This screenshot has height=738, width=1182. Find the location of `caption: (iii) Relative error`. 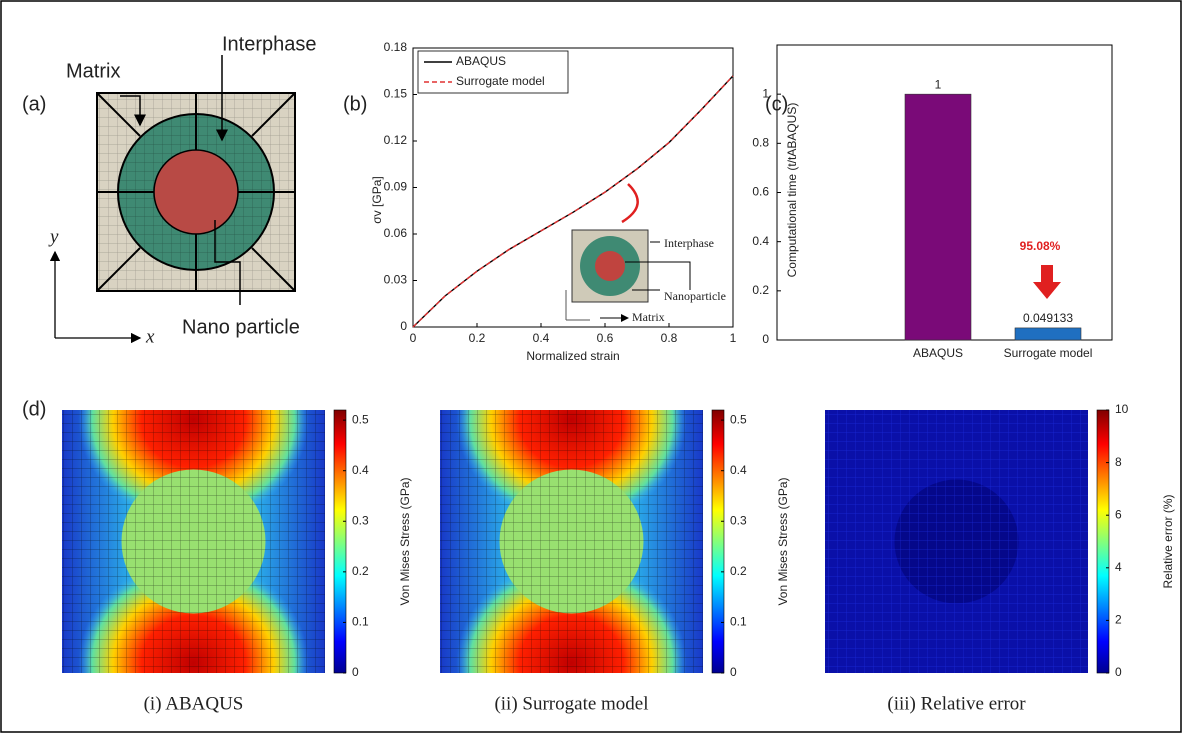

caption: (iii) Relative error is located at coordinates (956, 703).